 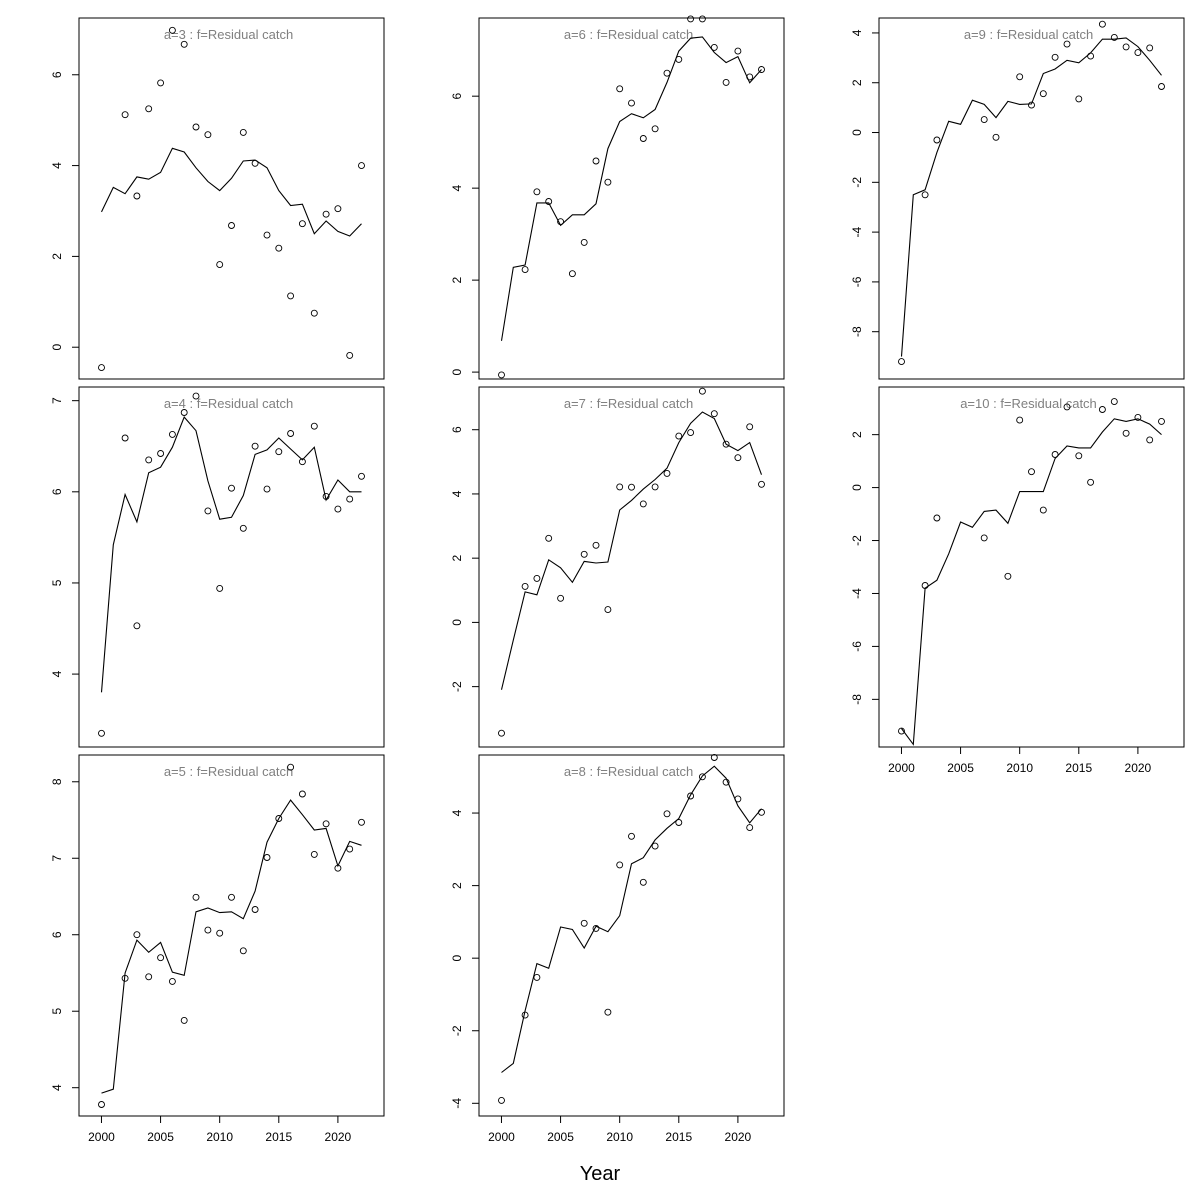 What do you see at coordinates (228, 403) in the screenshot?
I see `panel-title: a=4 : f=Residual catch` at bounding box center [228, 403].